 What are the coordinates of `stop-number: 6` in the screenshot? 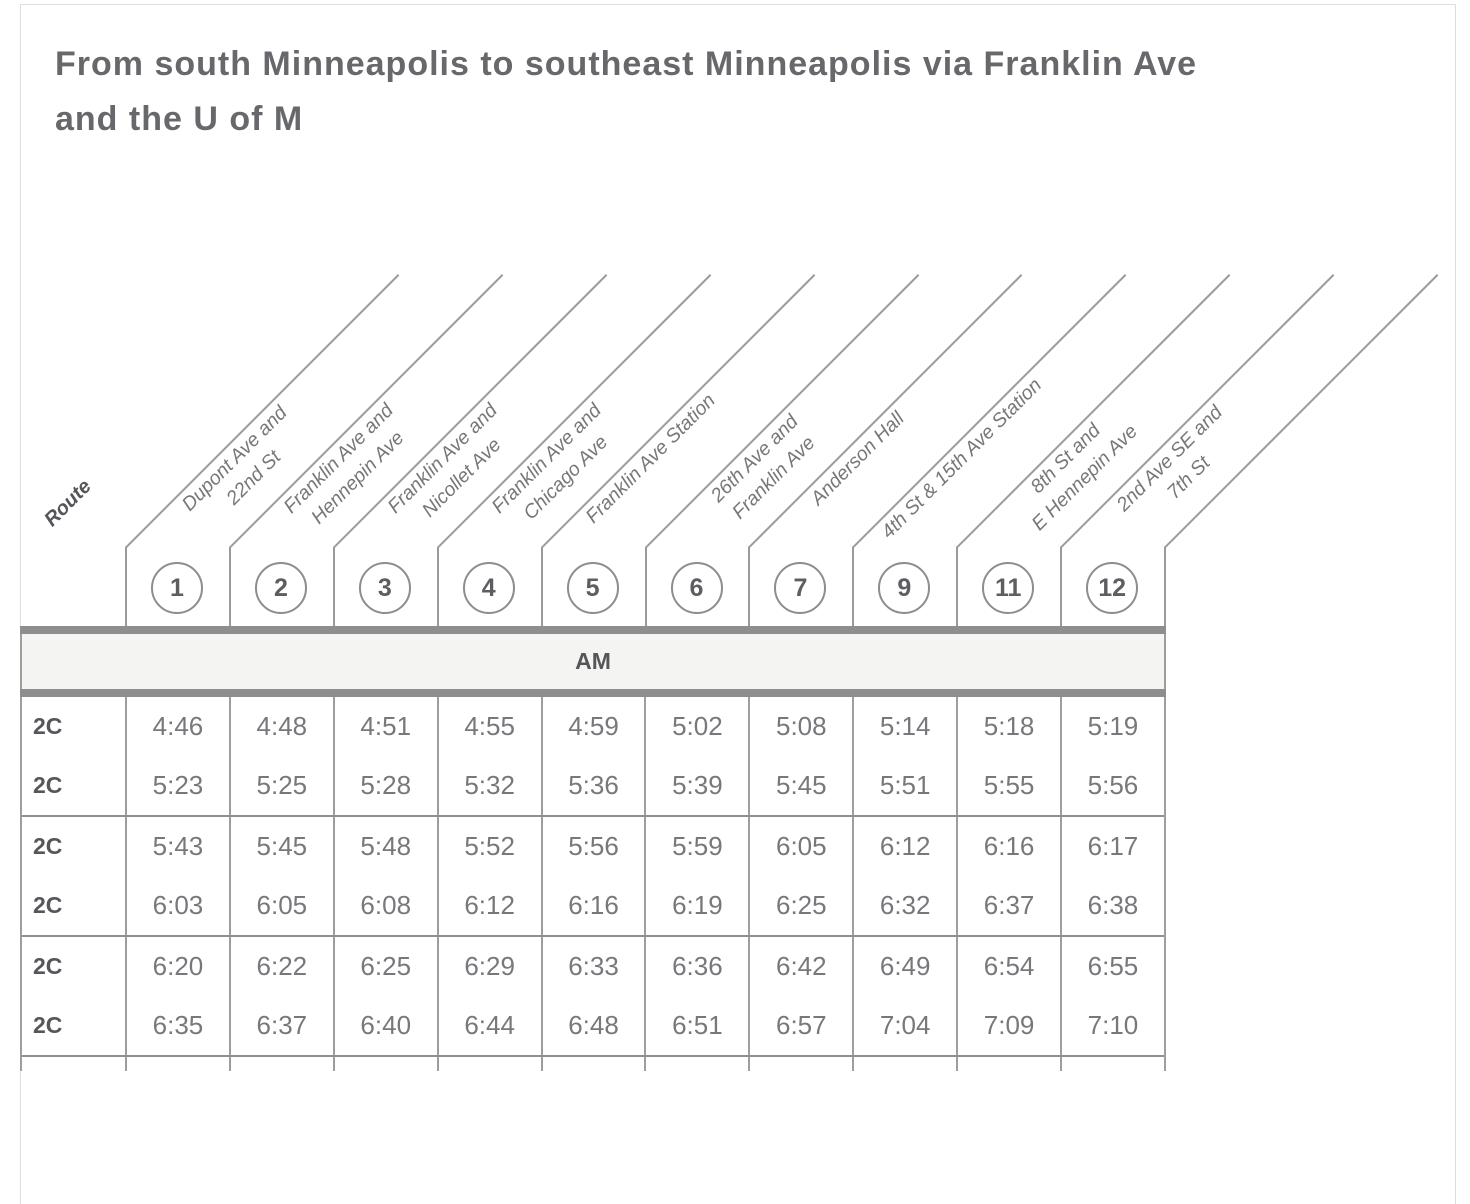 It's located at (696, 587).